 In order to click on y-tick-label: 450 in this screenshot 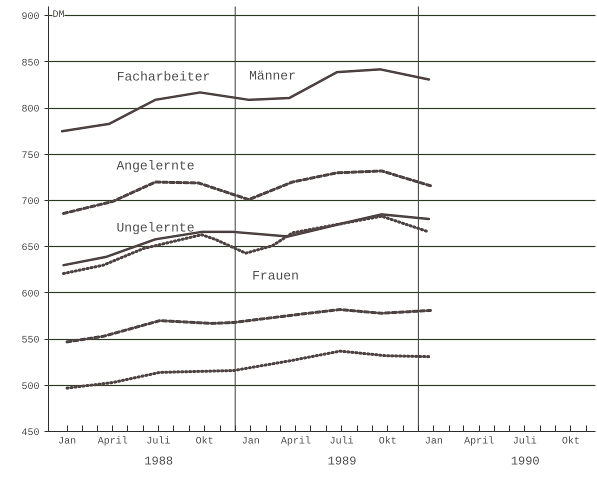, I will do `click(30, 433)`.